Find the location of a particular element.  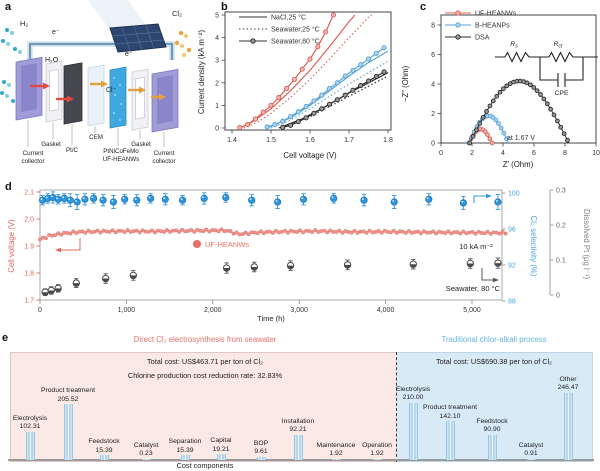

svg-text: 0.2 is located at coordinates (561, 226).